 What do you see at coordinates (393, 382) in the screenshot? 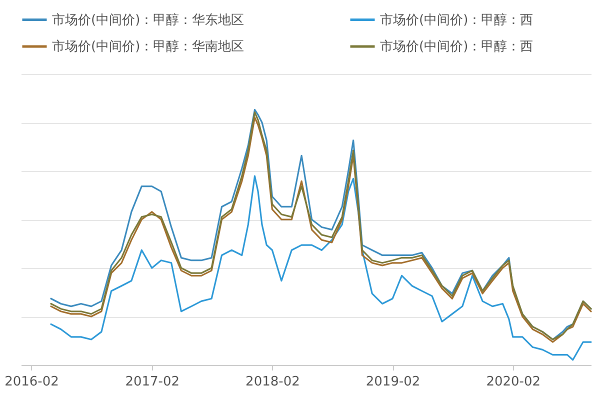
I see `x-tick-label: 2019-02` at bounding box center [393, 382].